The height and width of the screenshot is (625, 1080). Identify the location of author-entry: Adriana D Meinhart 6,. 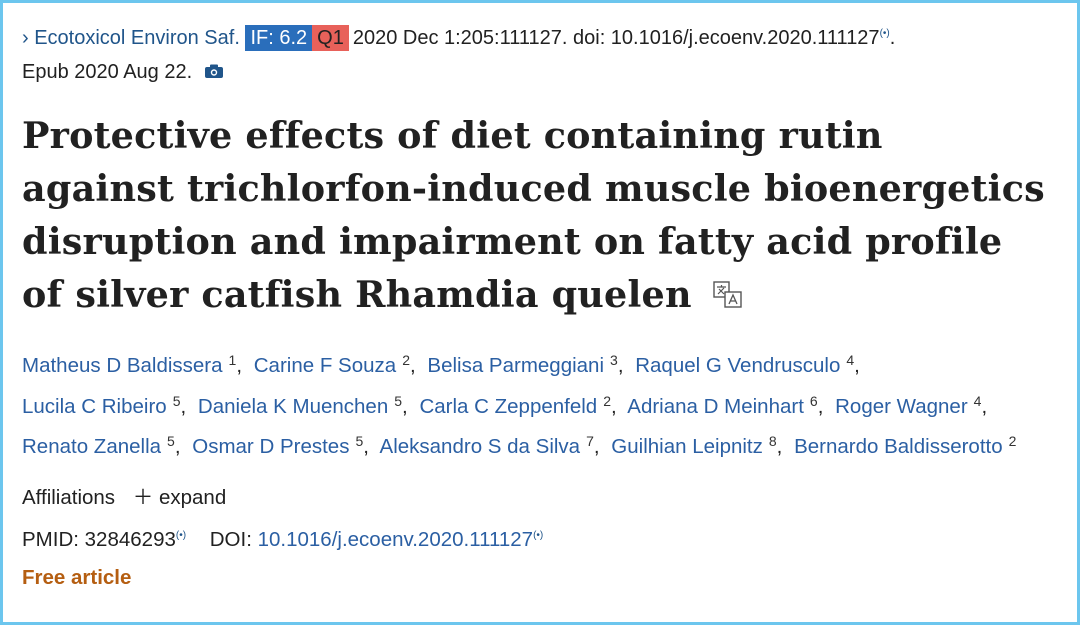
(728, 405).